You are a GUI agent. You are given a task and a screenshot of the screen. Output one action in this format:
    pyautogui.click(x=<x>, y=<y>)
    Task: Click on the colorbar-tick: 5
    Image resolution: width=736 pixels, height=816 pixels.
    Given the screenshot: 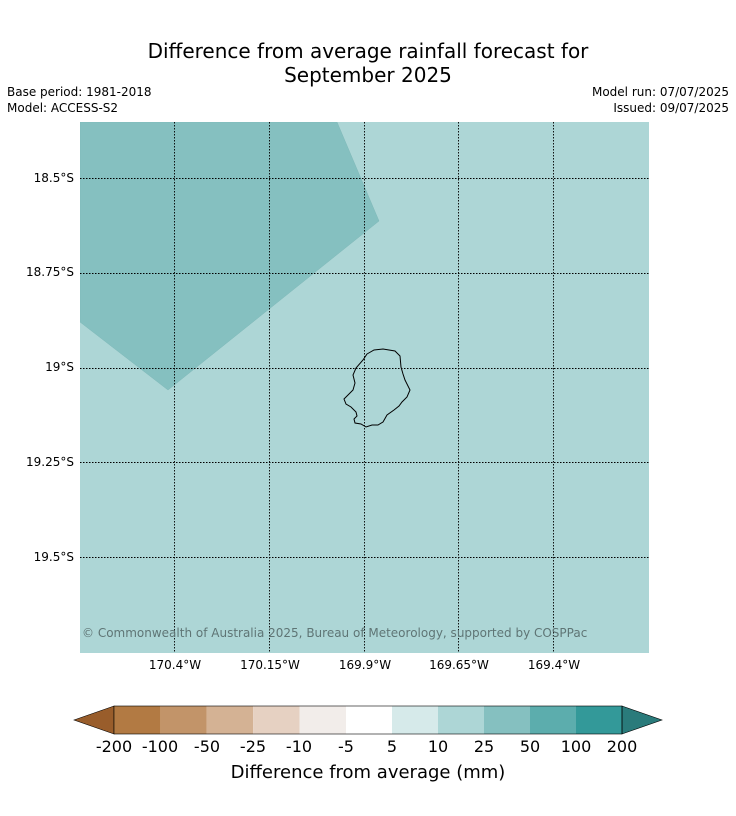 What is the action you would take?
    pyautogui.click(x=392, y=746)
    